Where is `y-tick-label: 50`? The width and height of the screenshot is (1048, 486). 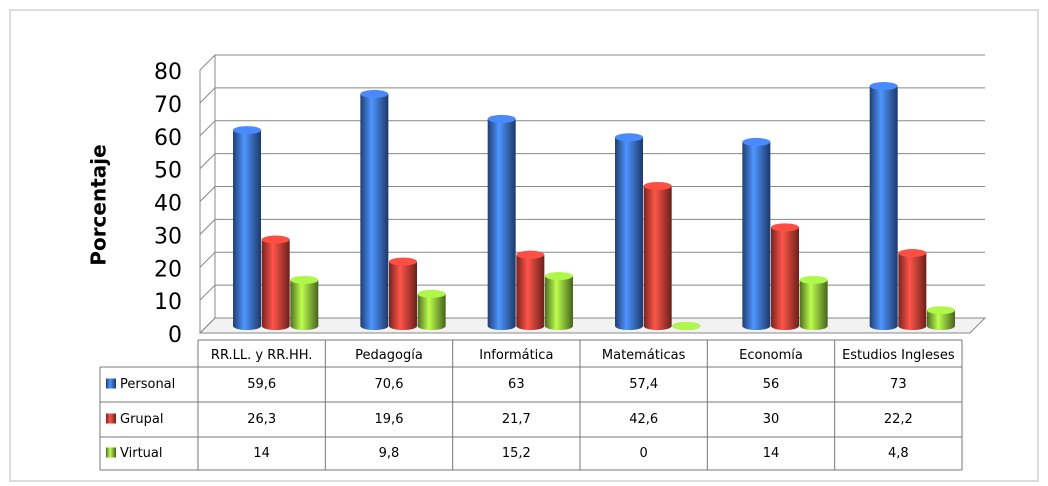
y-tick-label: 50 is located at coordinates (168, 171).